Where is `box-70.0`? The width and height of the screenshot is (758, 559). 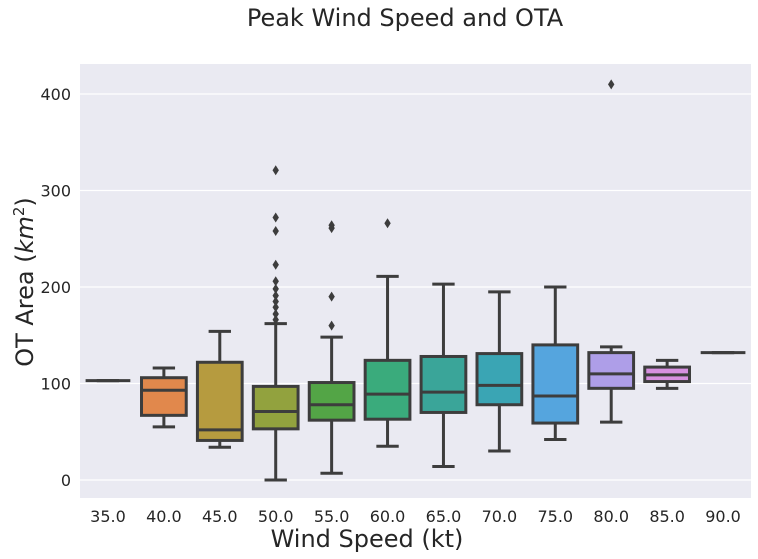
box-70.0 is located at coordinates (499, 371).